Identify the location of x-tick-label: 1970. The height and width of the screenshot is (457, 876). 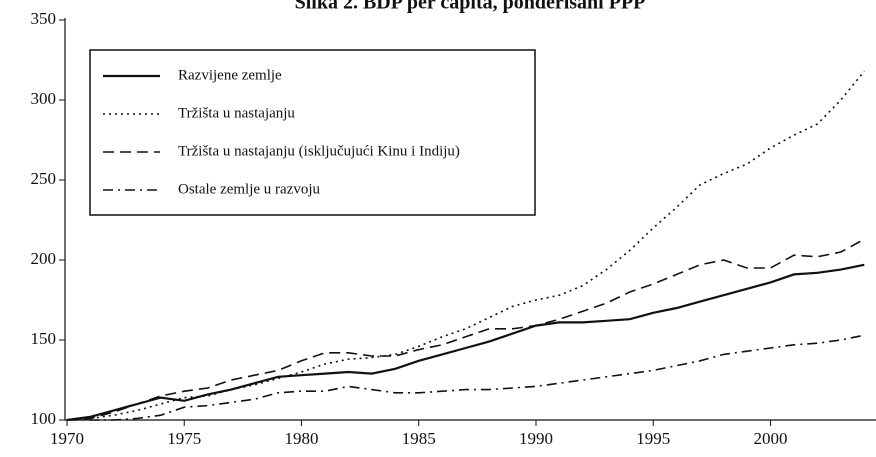
(67, 438).